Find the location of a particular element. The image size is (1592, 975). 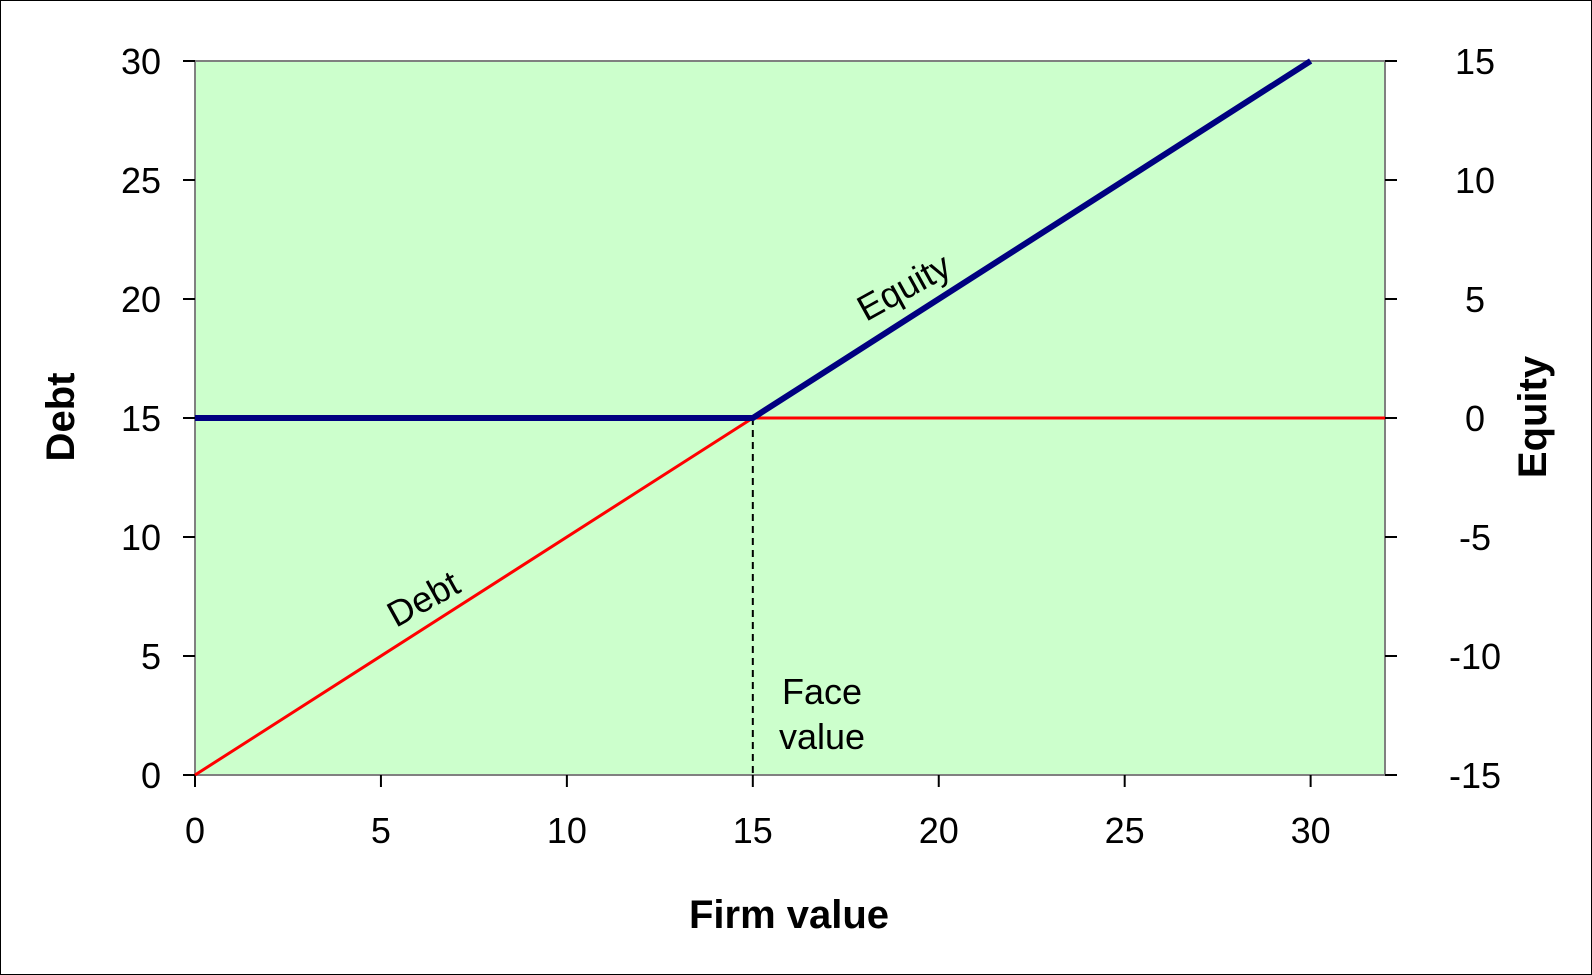

y-left-tick-label: 30 is located at coordinates (141, 61).